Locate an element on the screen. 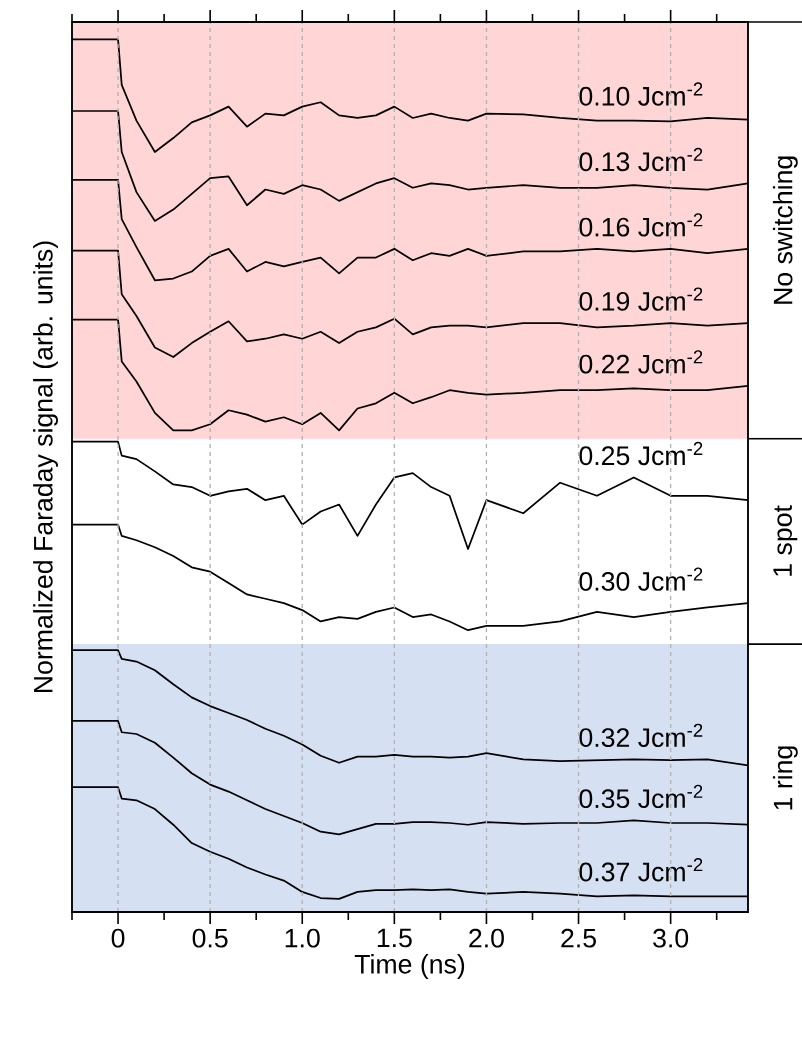 The image size is (802, 1038). series-label: 0.22 Jcm$^{-2}$ is located at coordinates (641, 362).